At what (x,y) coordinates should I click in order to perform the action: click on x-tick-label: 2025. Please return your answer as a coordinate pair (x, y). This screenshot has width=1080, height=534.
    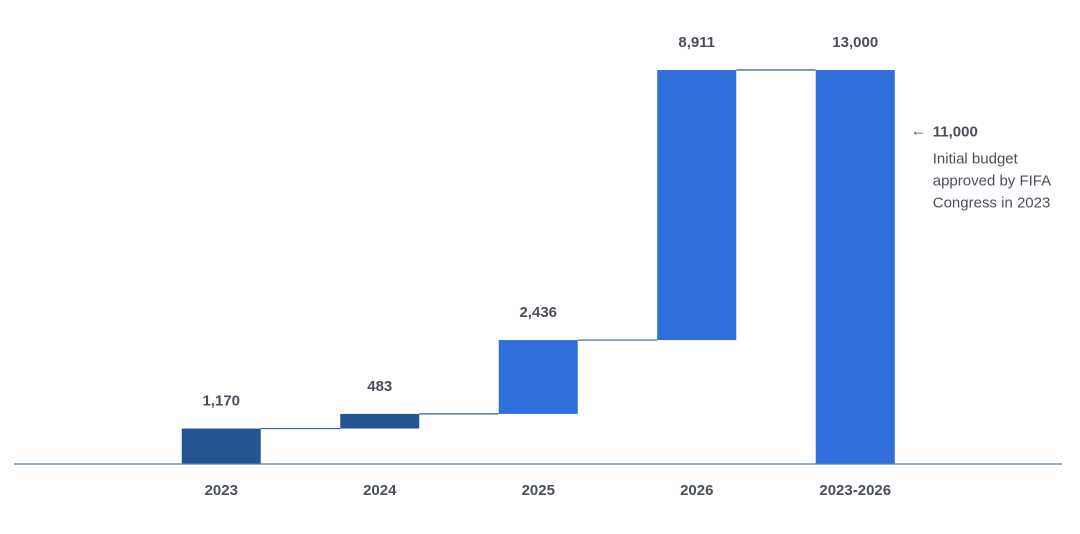
    Looking at the image, I should click on (538, 490).